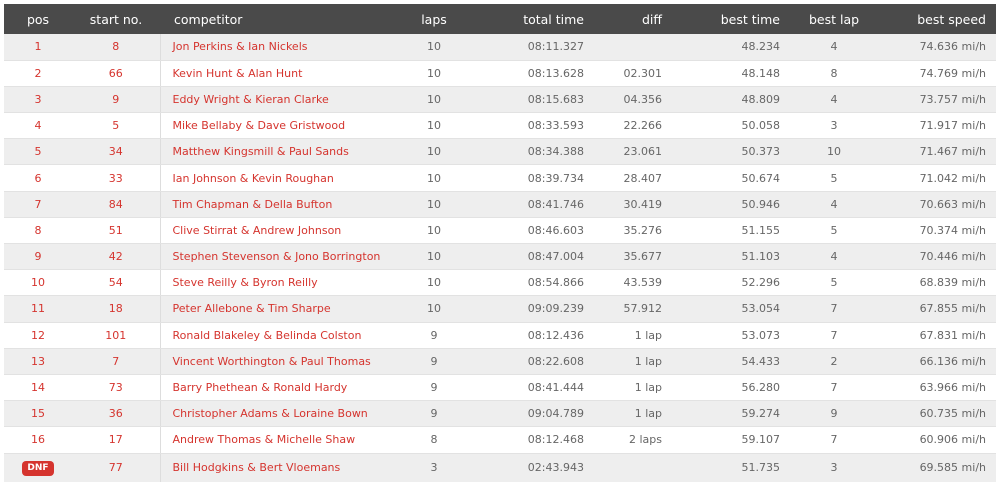  Describe the element at coordinates (274, 309) in the screenshot. I see `competitor-link: Peter Allebone & Tim Sharpe` at that location.